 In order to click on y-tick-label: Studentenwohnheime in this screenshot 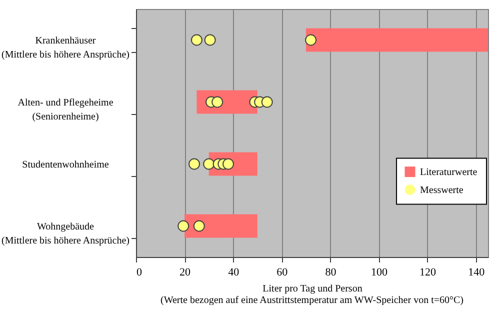, I will do `click(66, 165)`.